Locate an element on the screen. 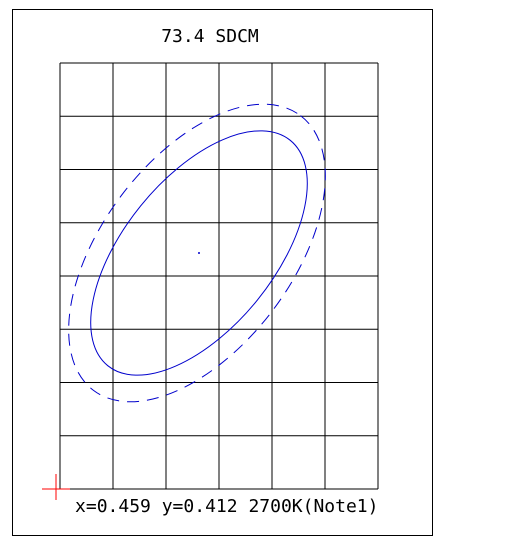  cct-value: 2700K(Note1) is located at coordinates (313, 506).